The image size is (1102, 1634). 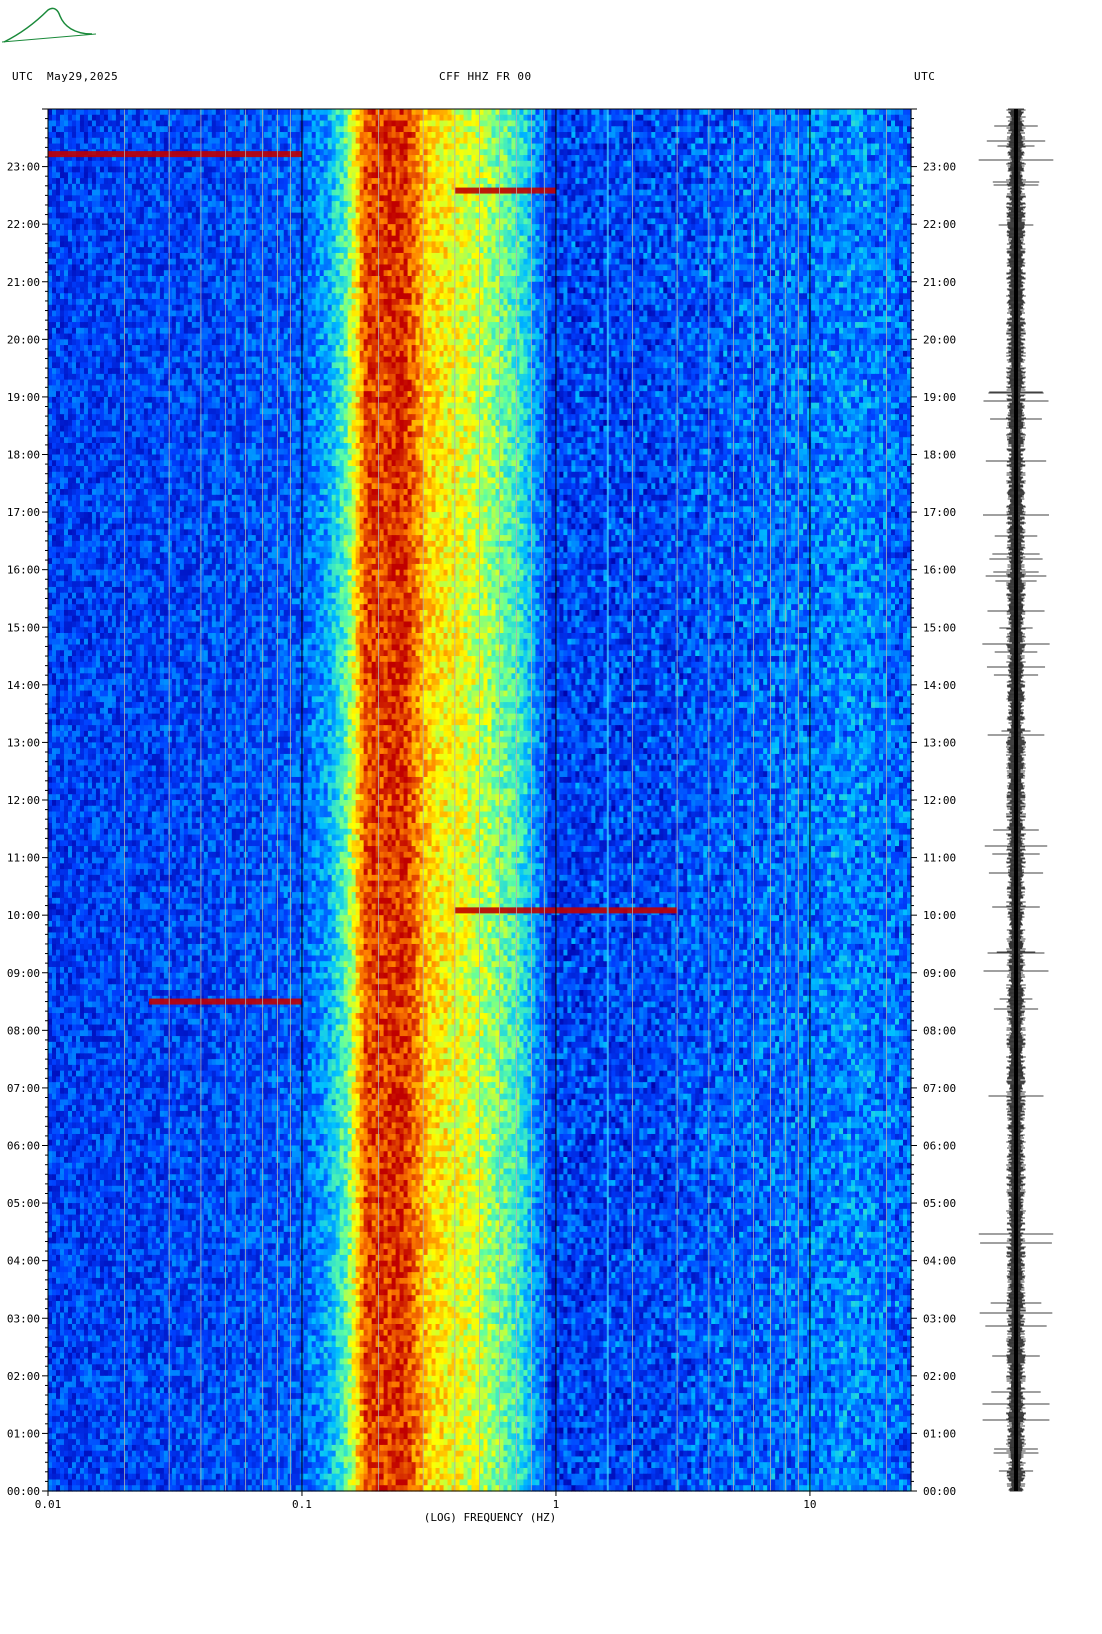 I want to click on y-tick-label-right: 10:00, so click(x=939, y=915).